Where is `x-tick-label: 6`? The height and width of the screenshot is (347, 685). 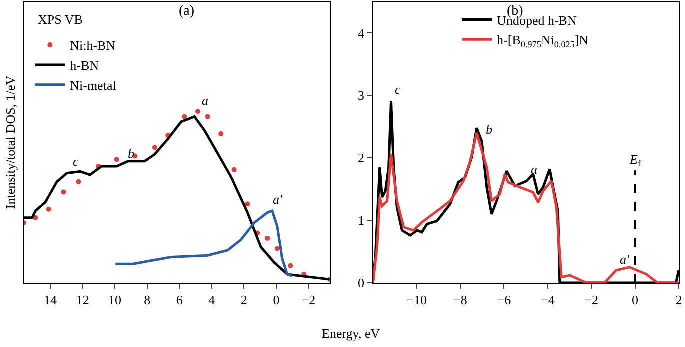
x-tick-label: 6 is located at coordinates (180, 300).